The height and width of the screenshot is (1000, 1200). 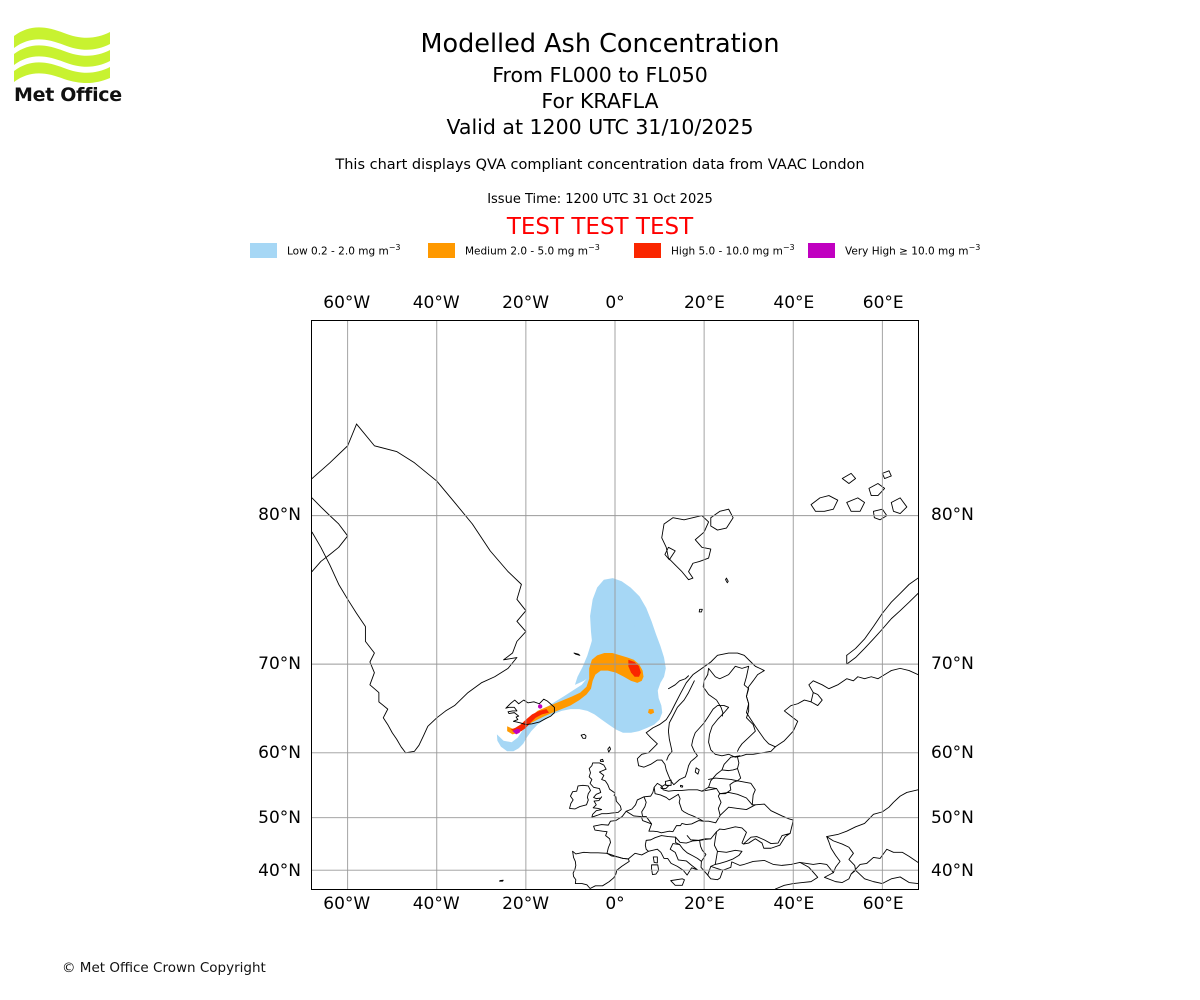 I want to click on coastline-borders_de, so click(x=666, y=793).